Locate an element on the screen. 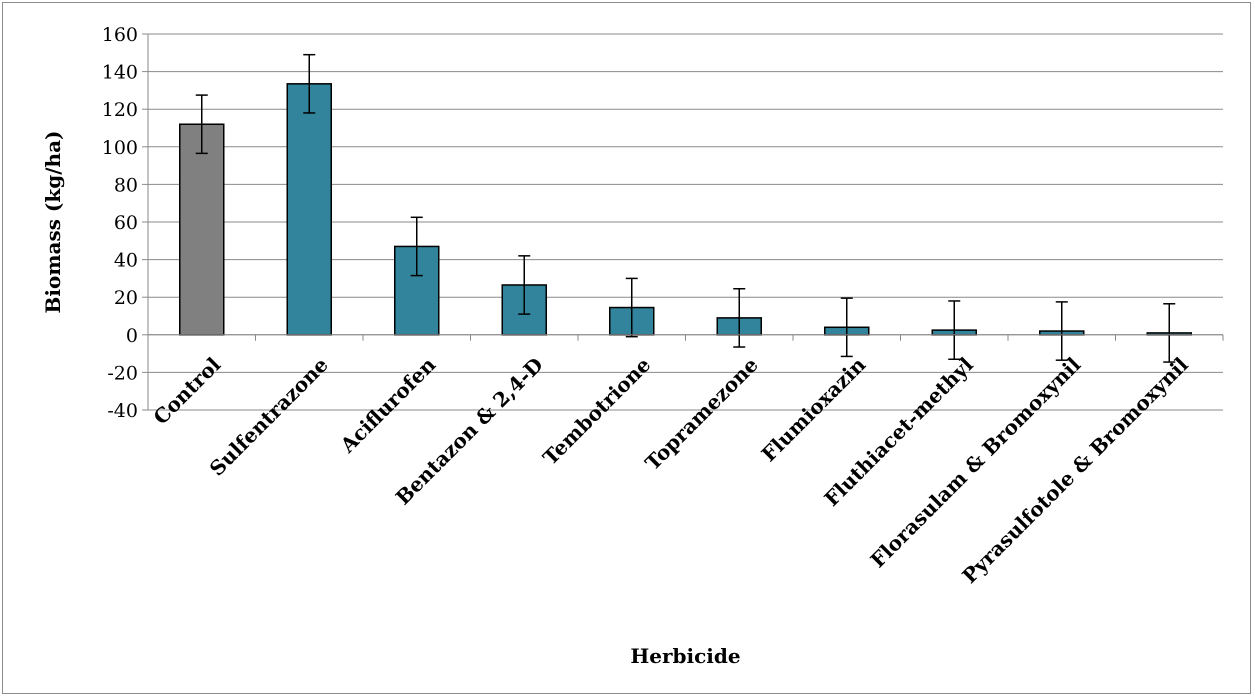 The width and height of the screenshot is (1255, 698). y-tick-labels: -40 -20 0 20 40 60 80 100 120 140 160 is located at coordinates (120, 223).